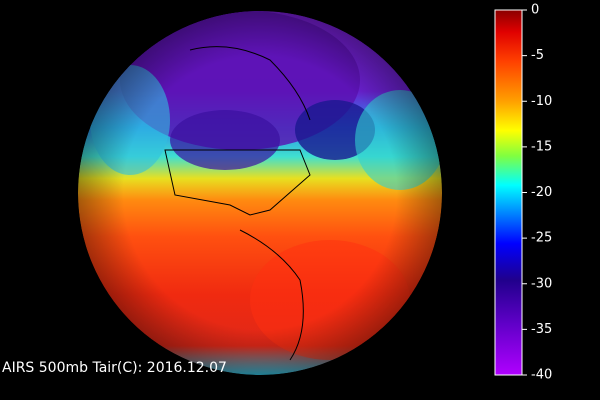 The width and height of the screenshot is (600, 400). I want to click on tick-label: -35, so click(541, 329).